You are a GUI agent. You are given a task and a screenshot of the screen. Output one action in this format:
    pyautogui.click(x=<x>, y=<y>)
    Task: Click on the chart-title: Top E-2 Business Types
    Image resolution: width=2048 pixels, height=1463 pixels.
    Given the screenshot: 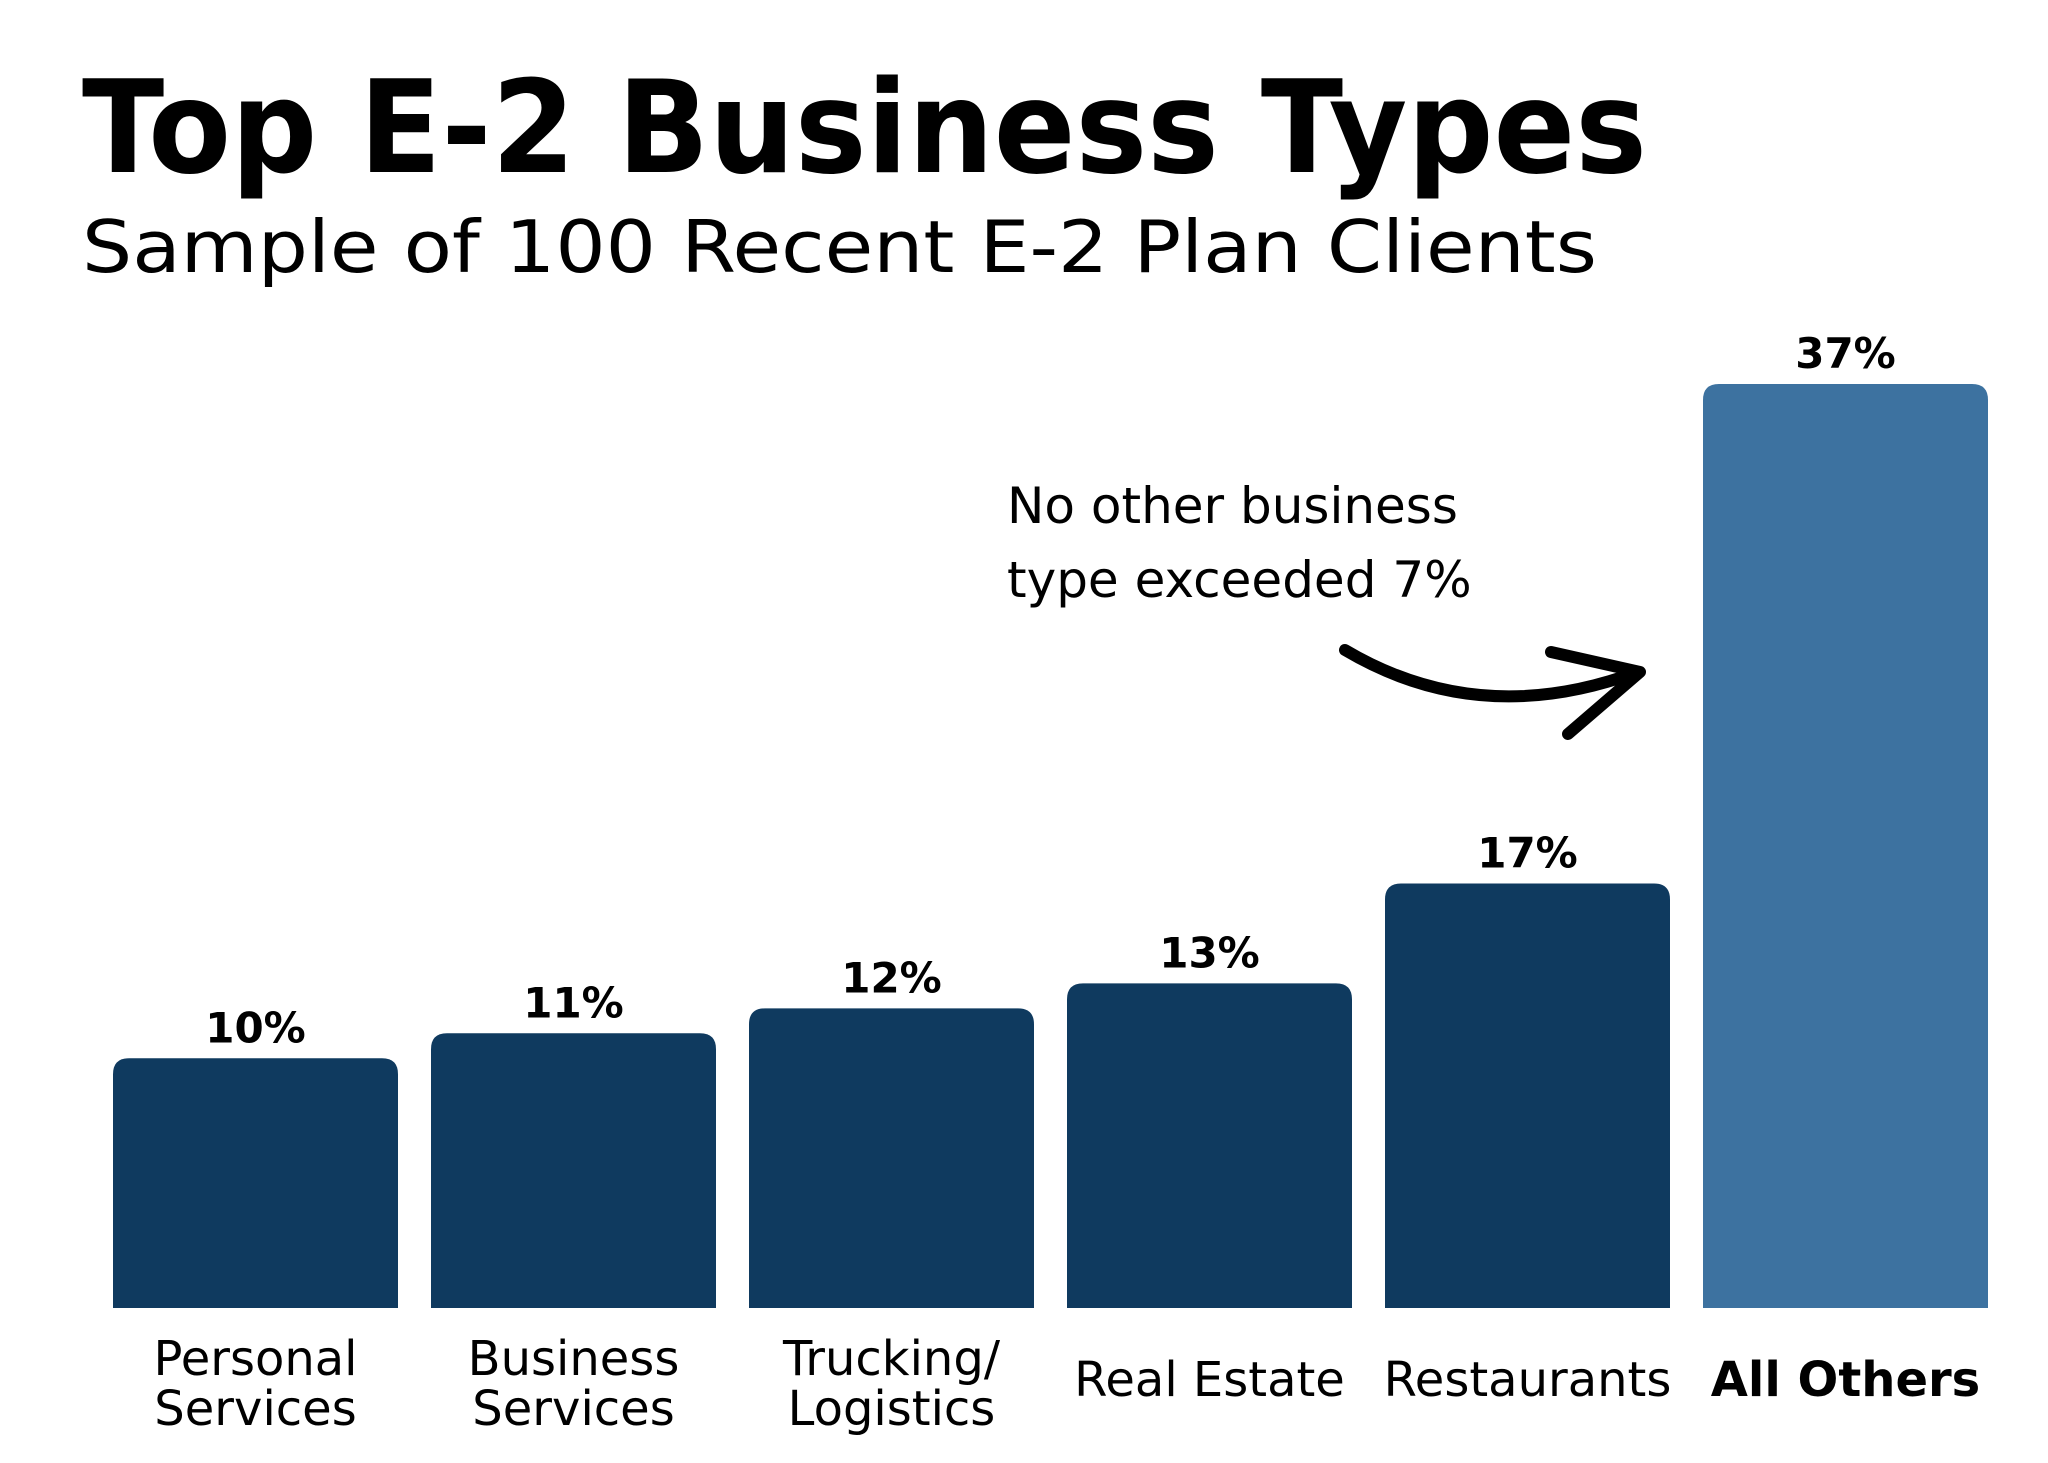 What is the action you would take?
    pyautogui.click(x=864, y=128)
    